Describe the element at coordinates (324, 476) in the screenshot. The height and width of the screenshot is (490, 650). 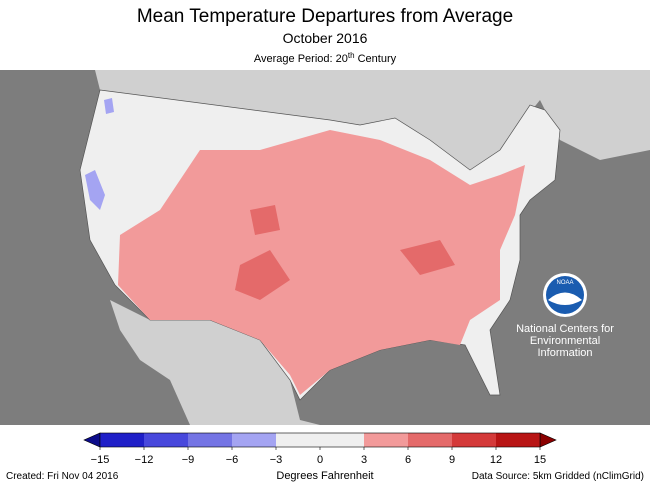
I see `colorbar-label: Degrees Fahrenheit` at that location.